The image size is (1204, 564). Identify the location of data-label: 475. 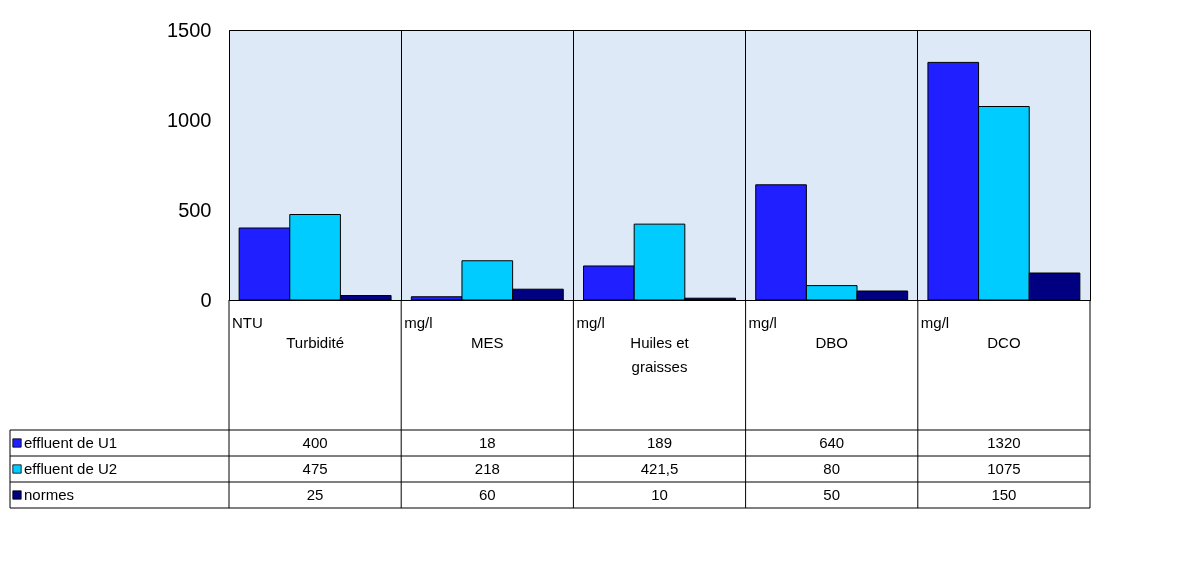
(315, 468).